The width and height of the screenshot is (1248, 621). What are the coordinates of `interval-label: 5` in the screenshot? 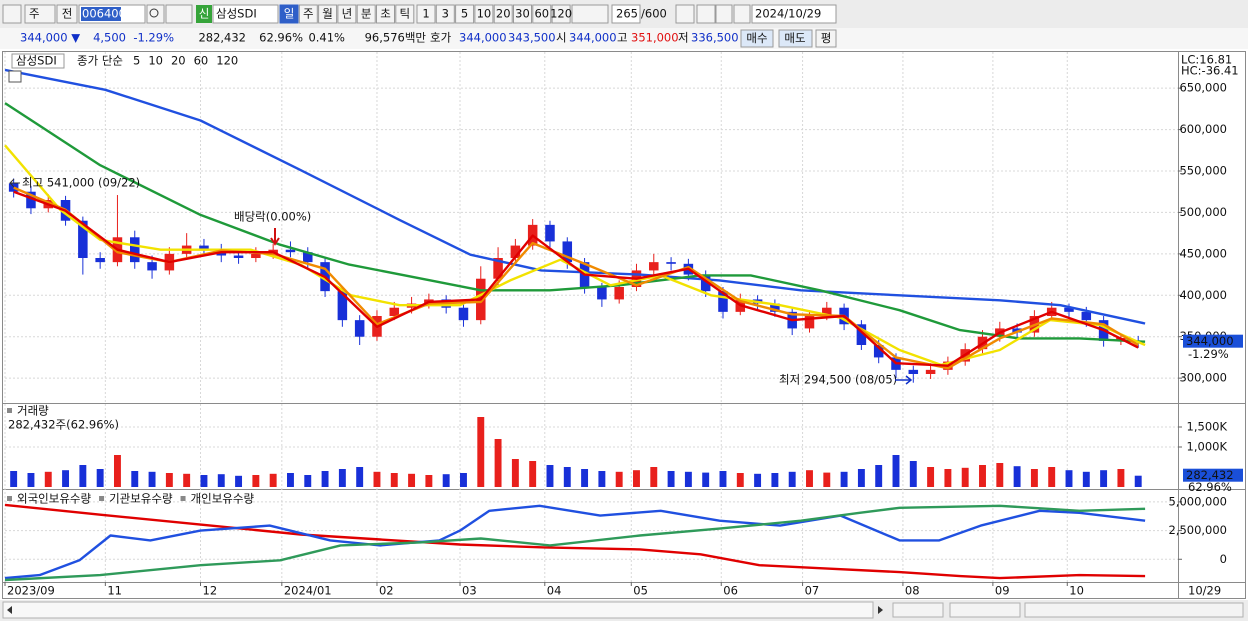 It's located at (464, 14).